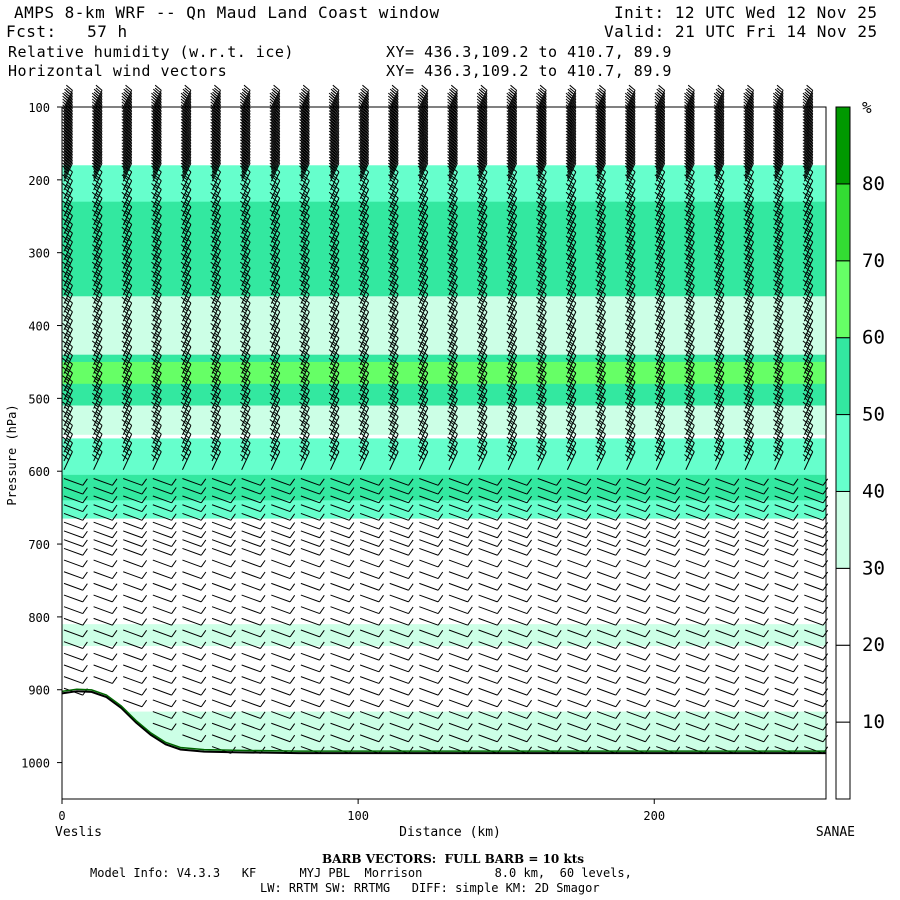 This screenshot has width=900, height=900. Describe the element at coordinates (746, 12) in the screenshot. I see `init-time: Init: 12 UTC Wed 12 Nov 25` at that location.